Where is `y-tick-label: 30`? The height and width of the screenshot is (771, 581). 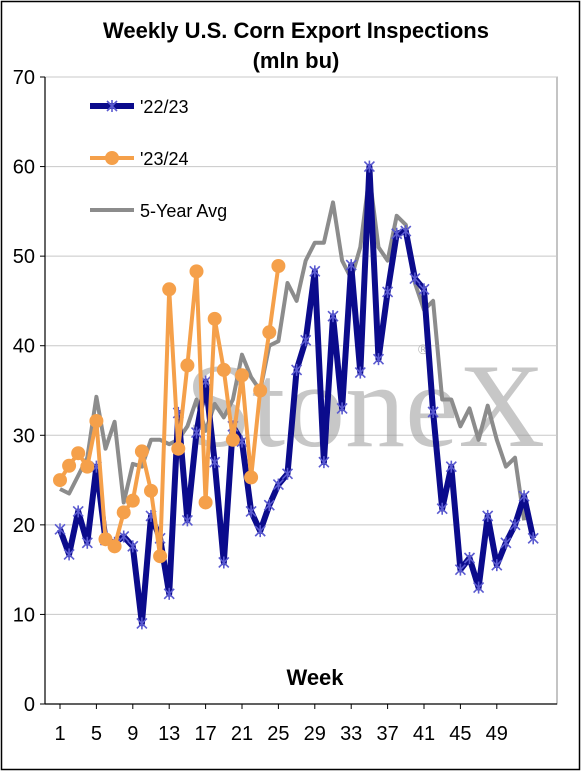 y-tick-label: 30 is located at coordinates (24, 436).